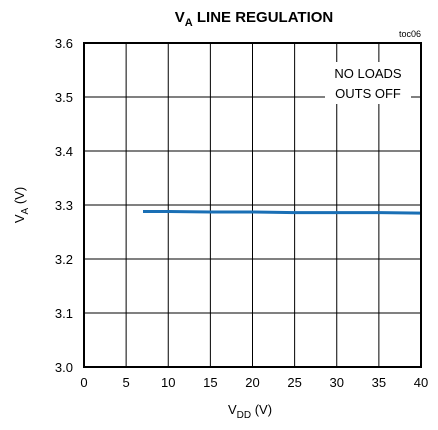 This screenshot has width=438, height=430. Describe the element at coordinates (232, 409) in the screenshot. I see `x-axis-label-main: V` at that location.